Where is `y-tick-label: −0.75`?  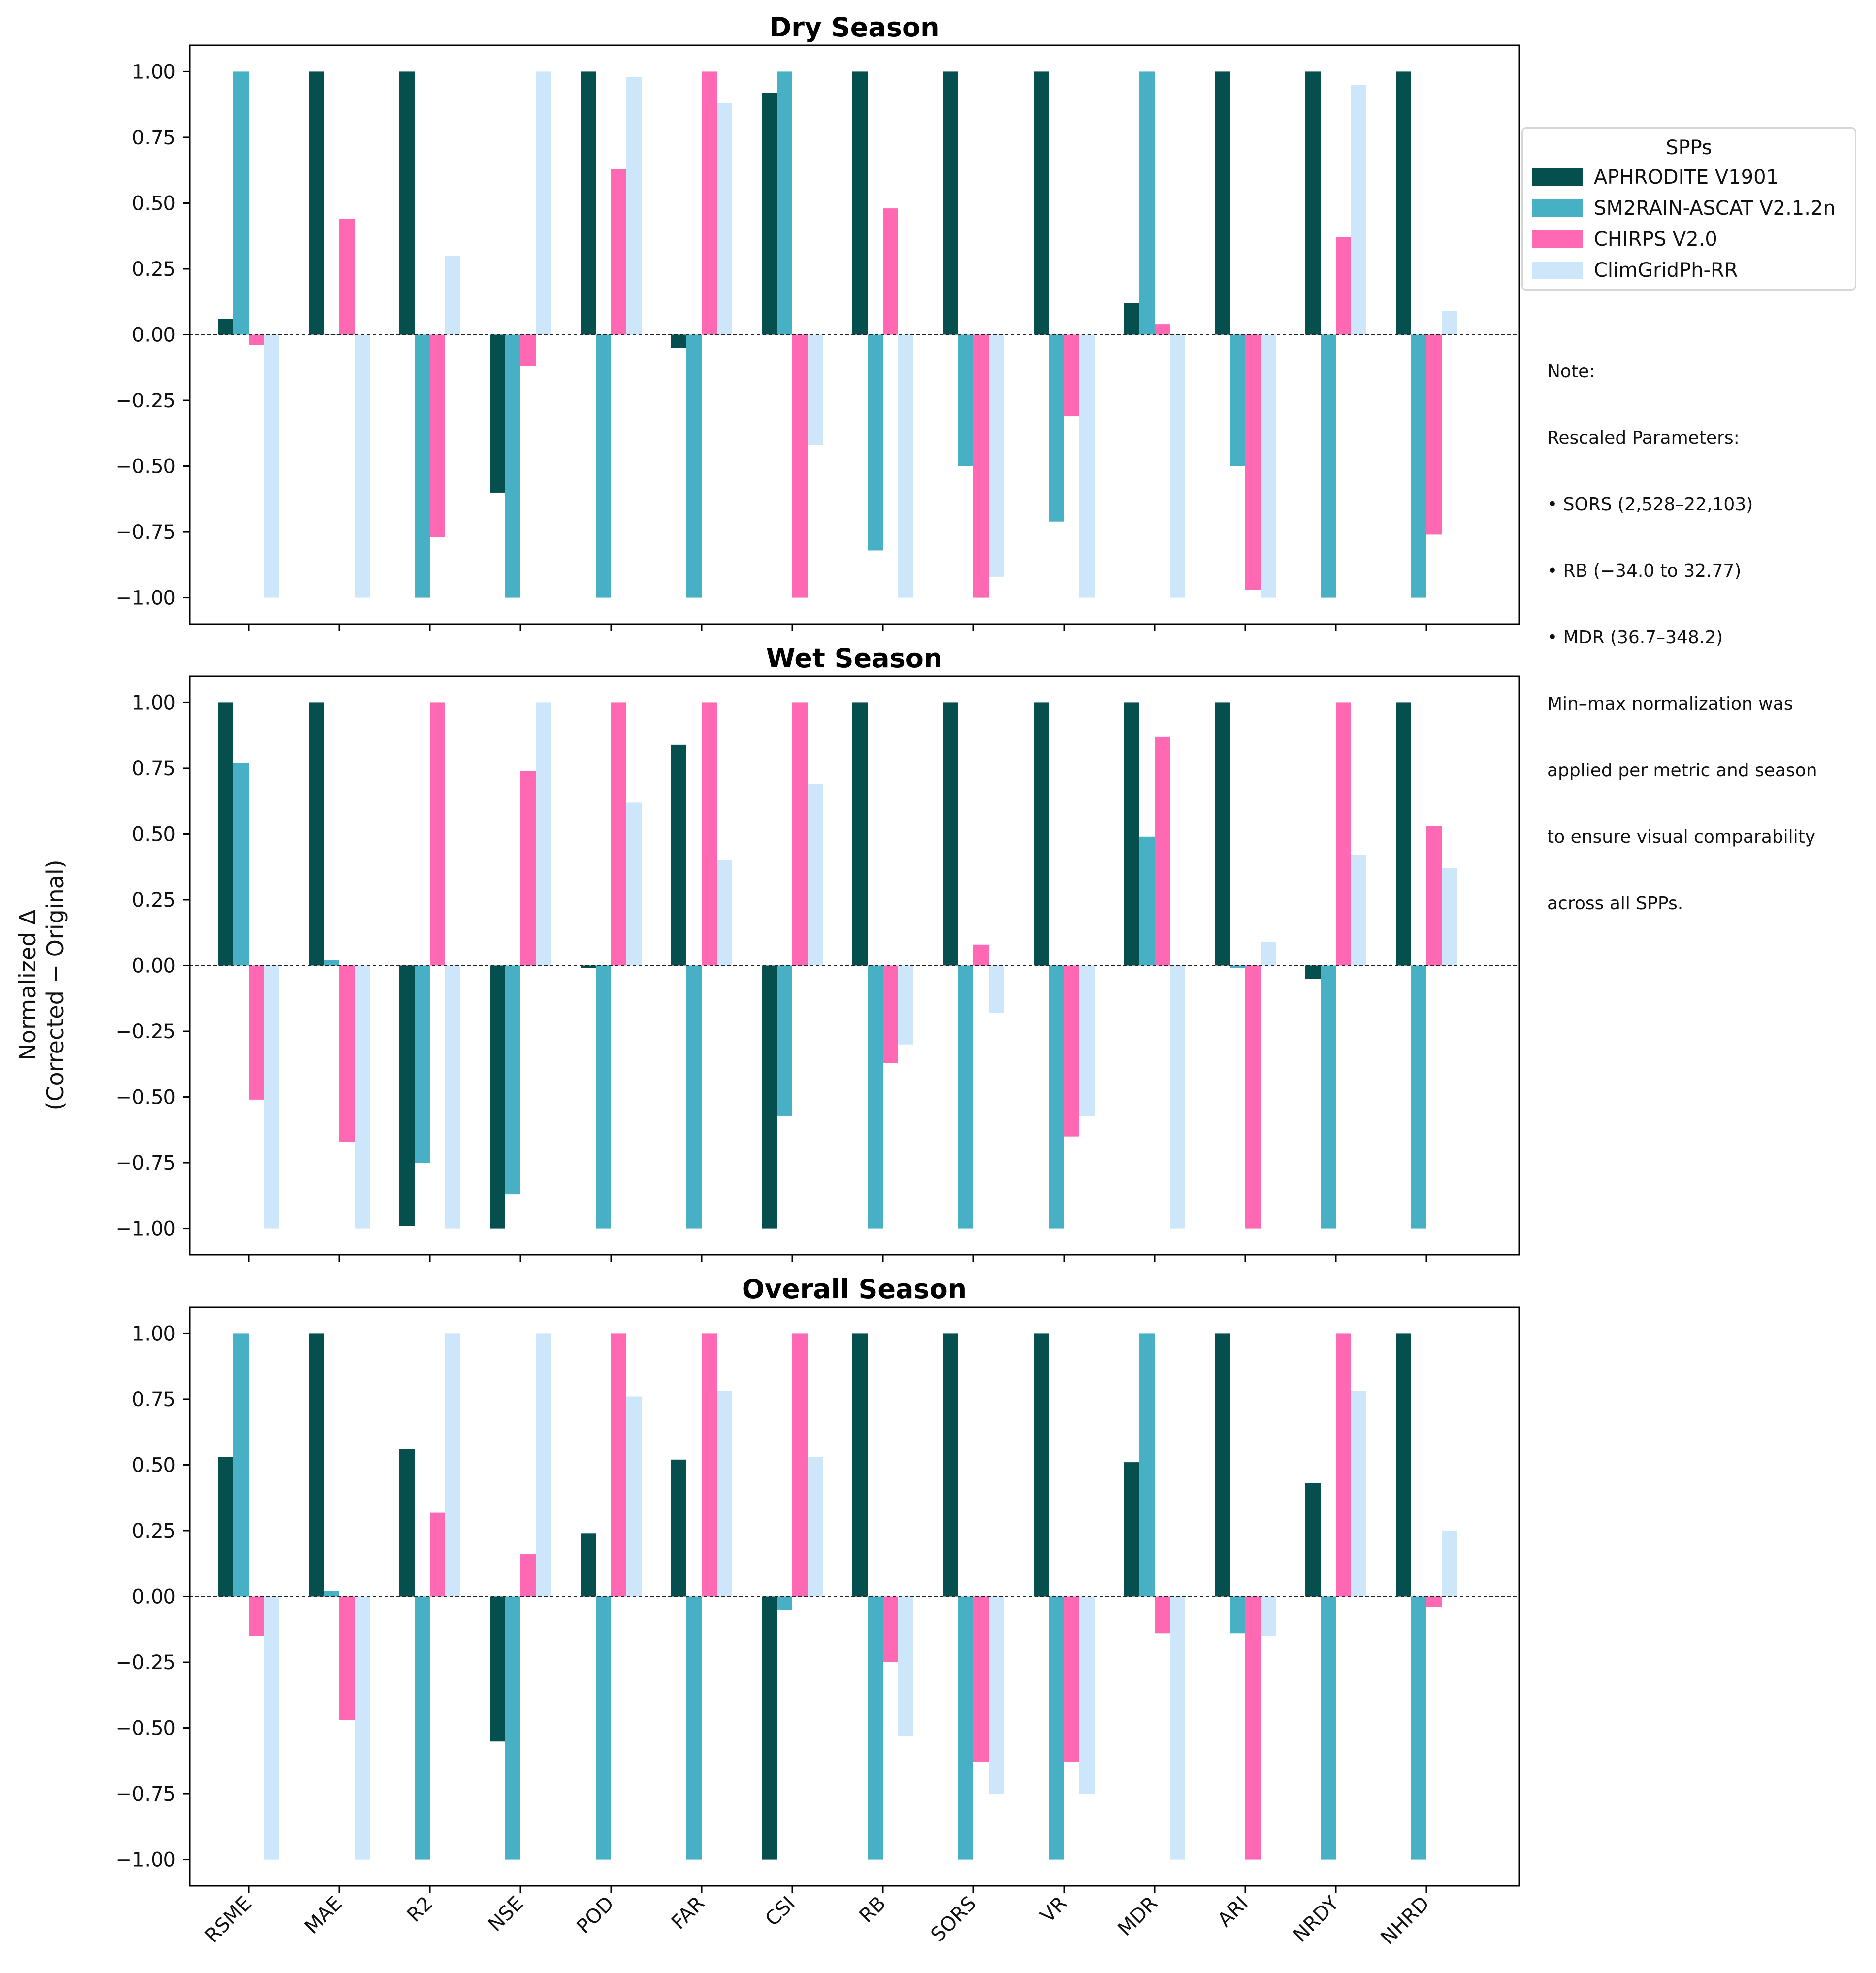 y-tick-label: −0.75 is located at coordinates (146, 1794).